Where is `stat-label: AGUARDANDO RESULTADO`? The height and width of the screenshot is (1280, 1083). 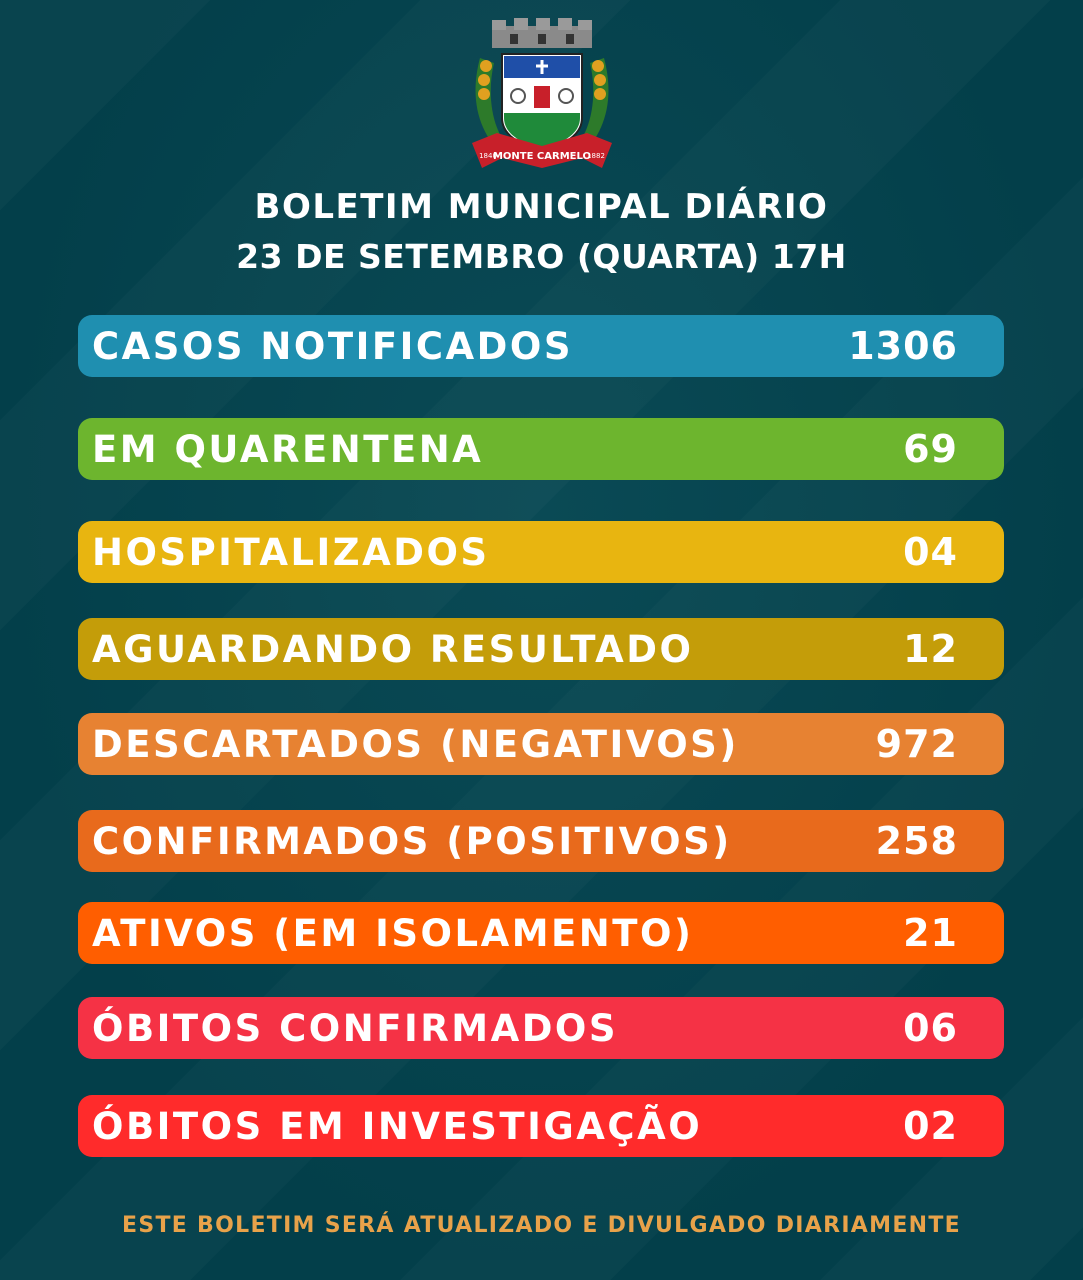
stat-label: AGUARDANDO RESULTADO is located at coordinates (393, 649).